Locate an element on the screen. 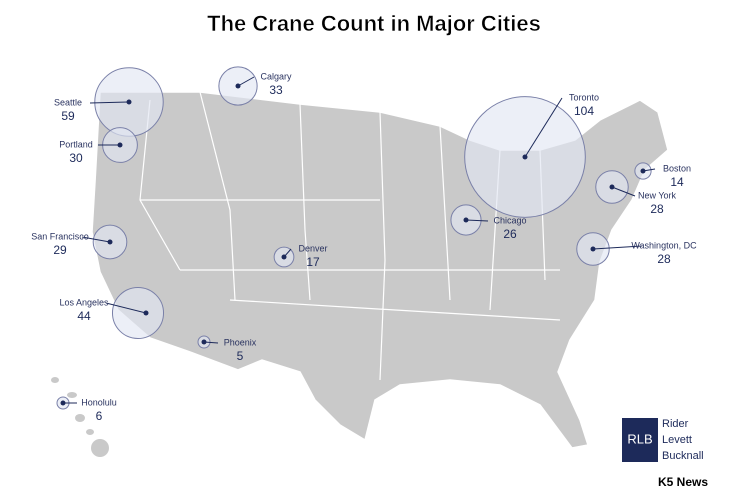 The height and width of the screenshot is (495, 748). bubble is located at coordinates (138, 313).